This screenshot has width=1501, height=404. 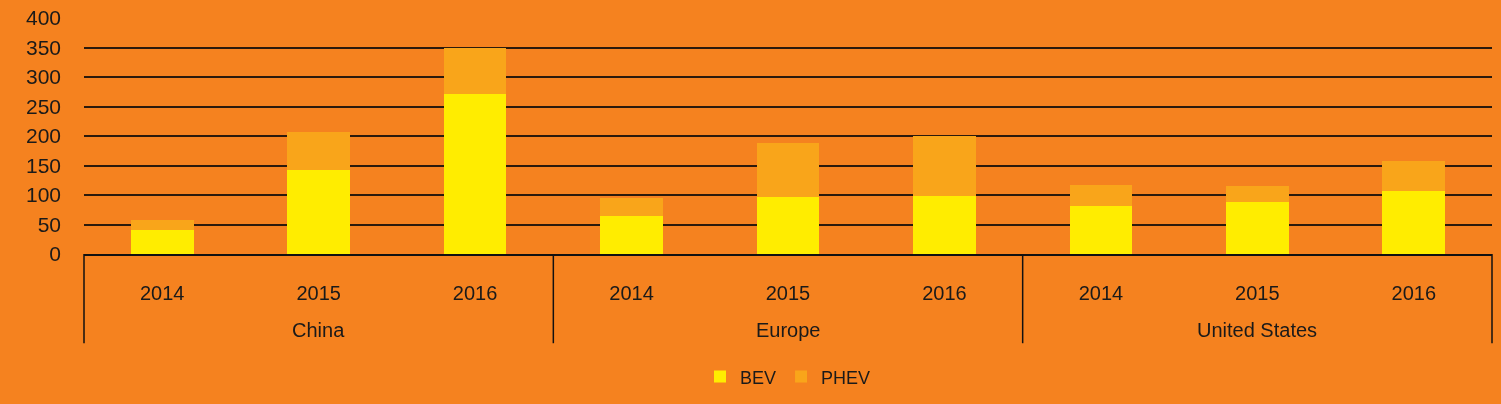 I want to click on y-tick-label: 0, so click(x=55, y=254).